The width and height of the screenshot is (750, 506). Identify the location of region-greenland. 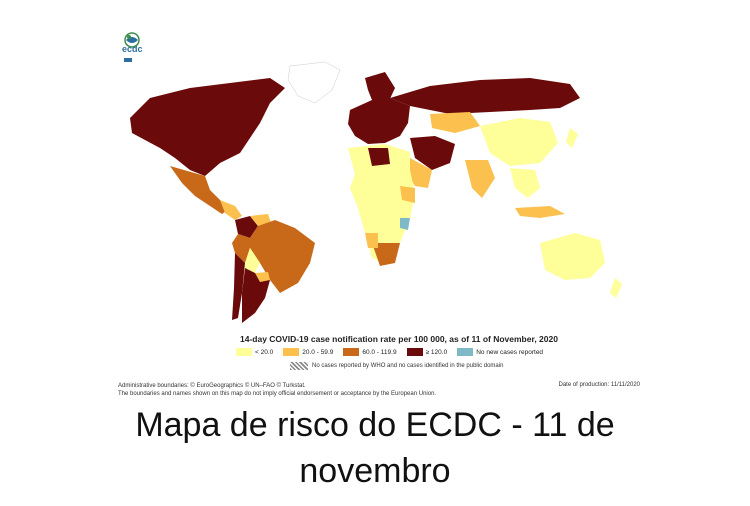
(314, 82).